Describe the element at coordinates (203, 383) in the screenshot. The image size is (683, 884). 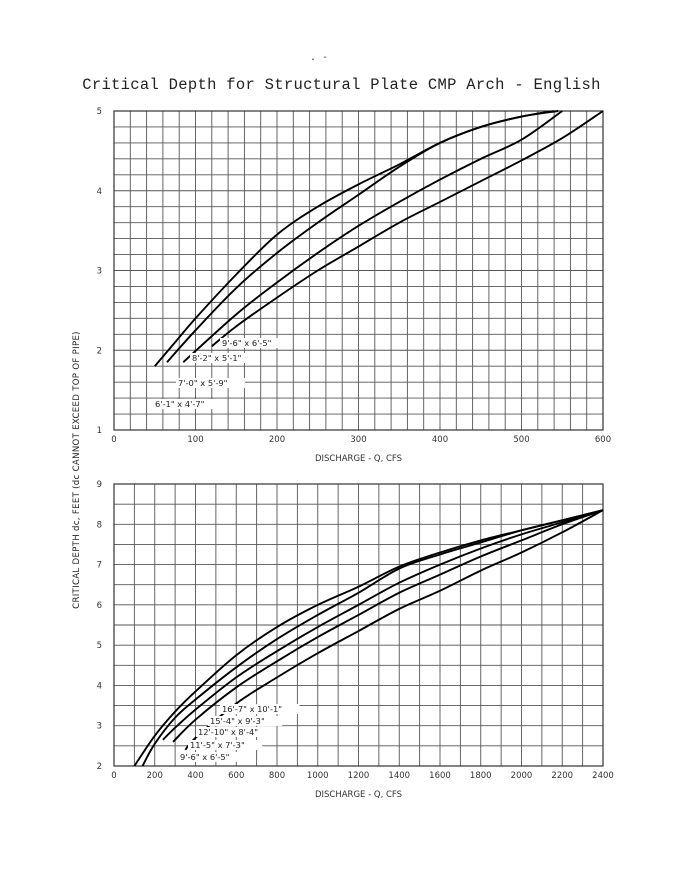
I see `series-label: 7'-0" x 5'-9"` at that location.